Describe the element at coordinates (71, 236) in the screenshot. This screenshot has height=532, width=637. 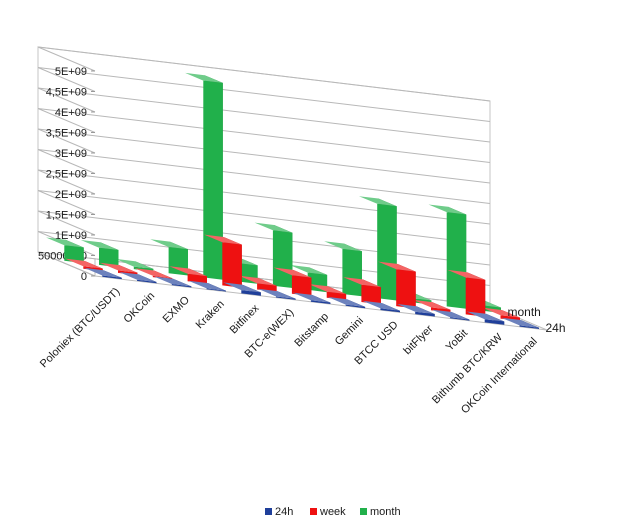
I see `y-tick-label: 1E+09` at that location.